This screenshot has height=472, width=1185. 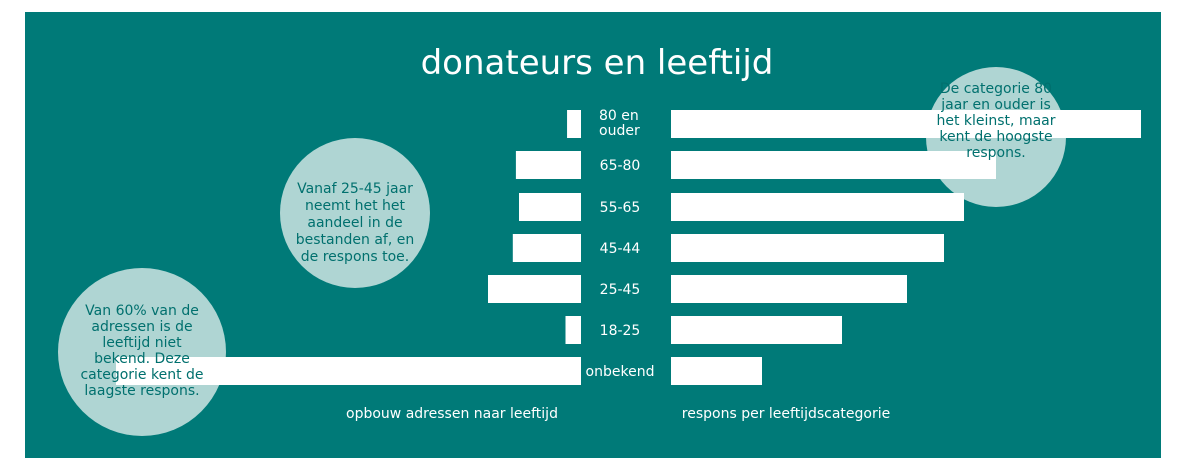 I want to click on annotation-text: laagste respons., so click(x=141, y=391).